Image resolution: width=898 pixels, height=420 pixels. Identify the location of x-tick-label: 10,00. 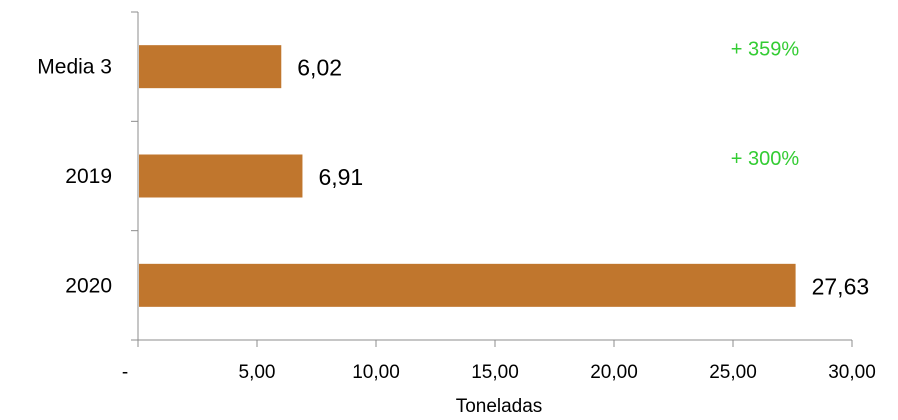
(376, 372).